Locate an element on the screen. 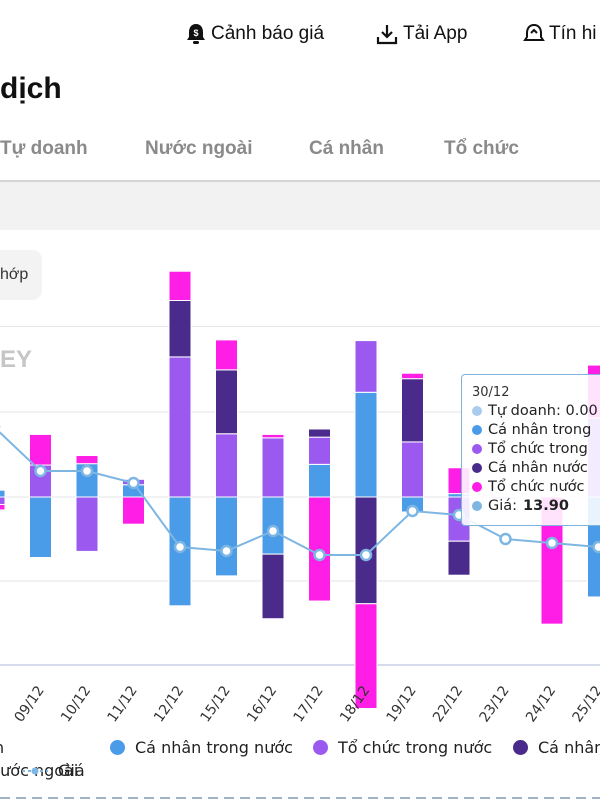 This screenshot has height=800, width=600. page-title: dịch is located at coordinates (31, 88).